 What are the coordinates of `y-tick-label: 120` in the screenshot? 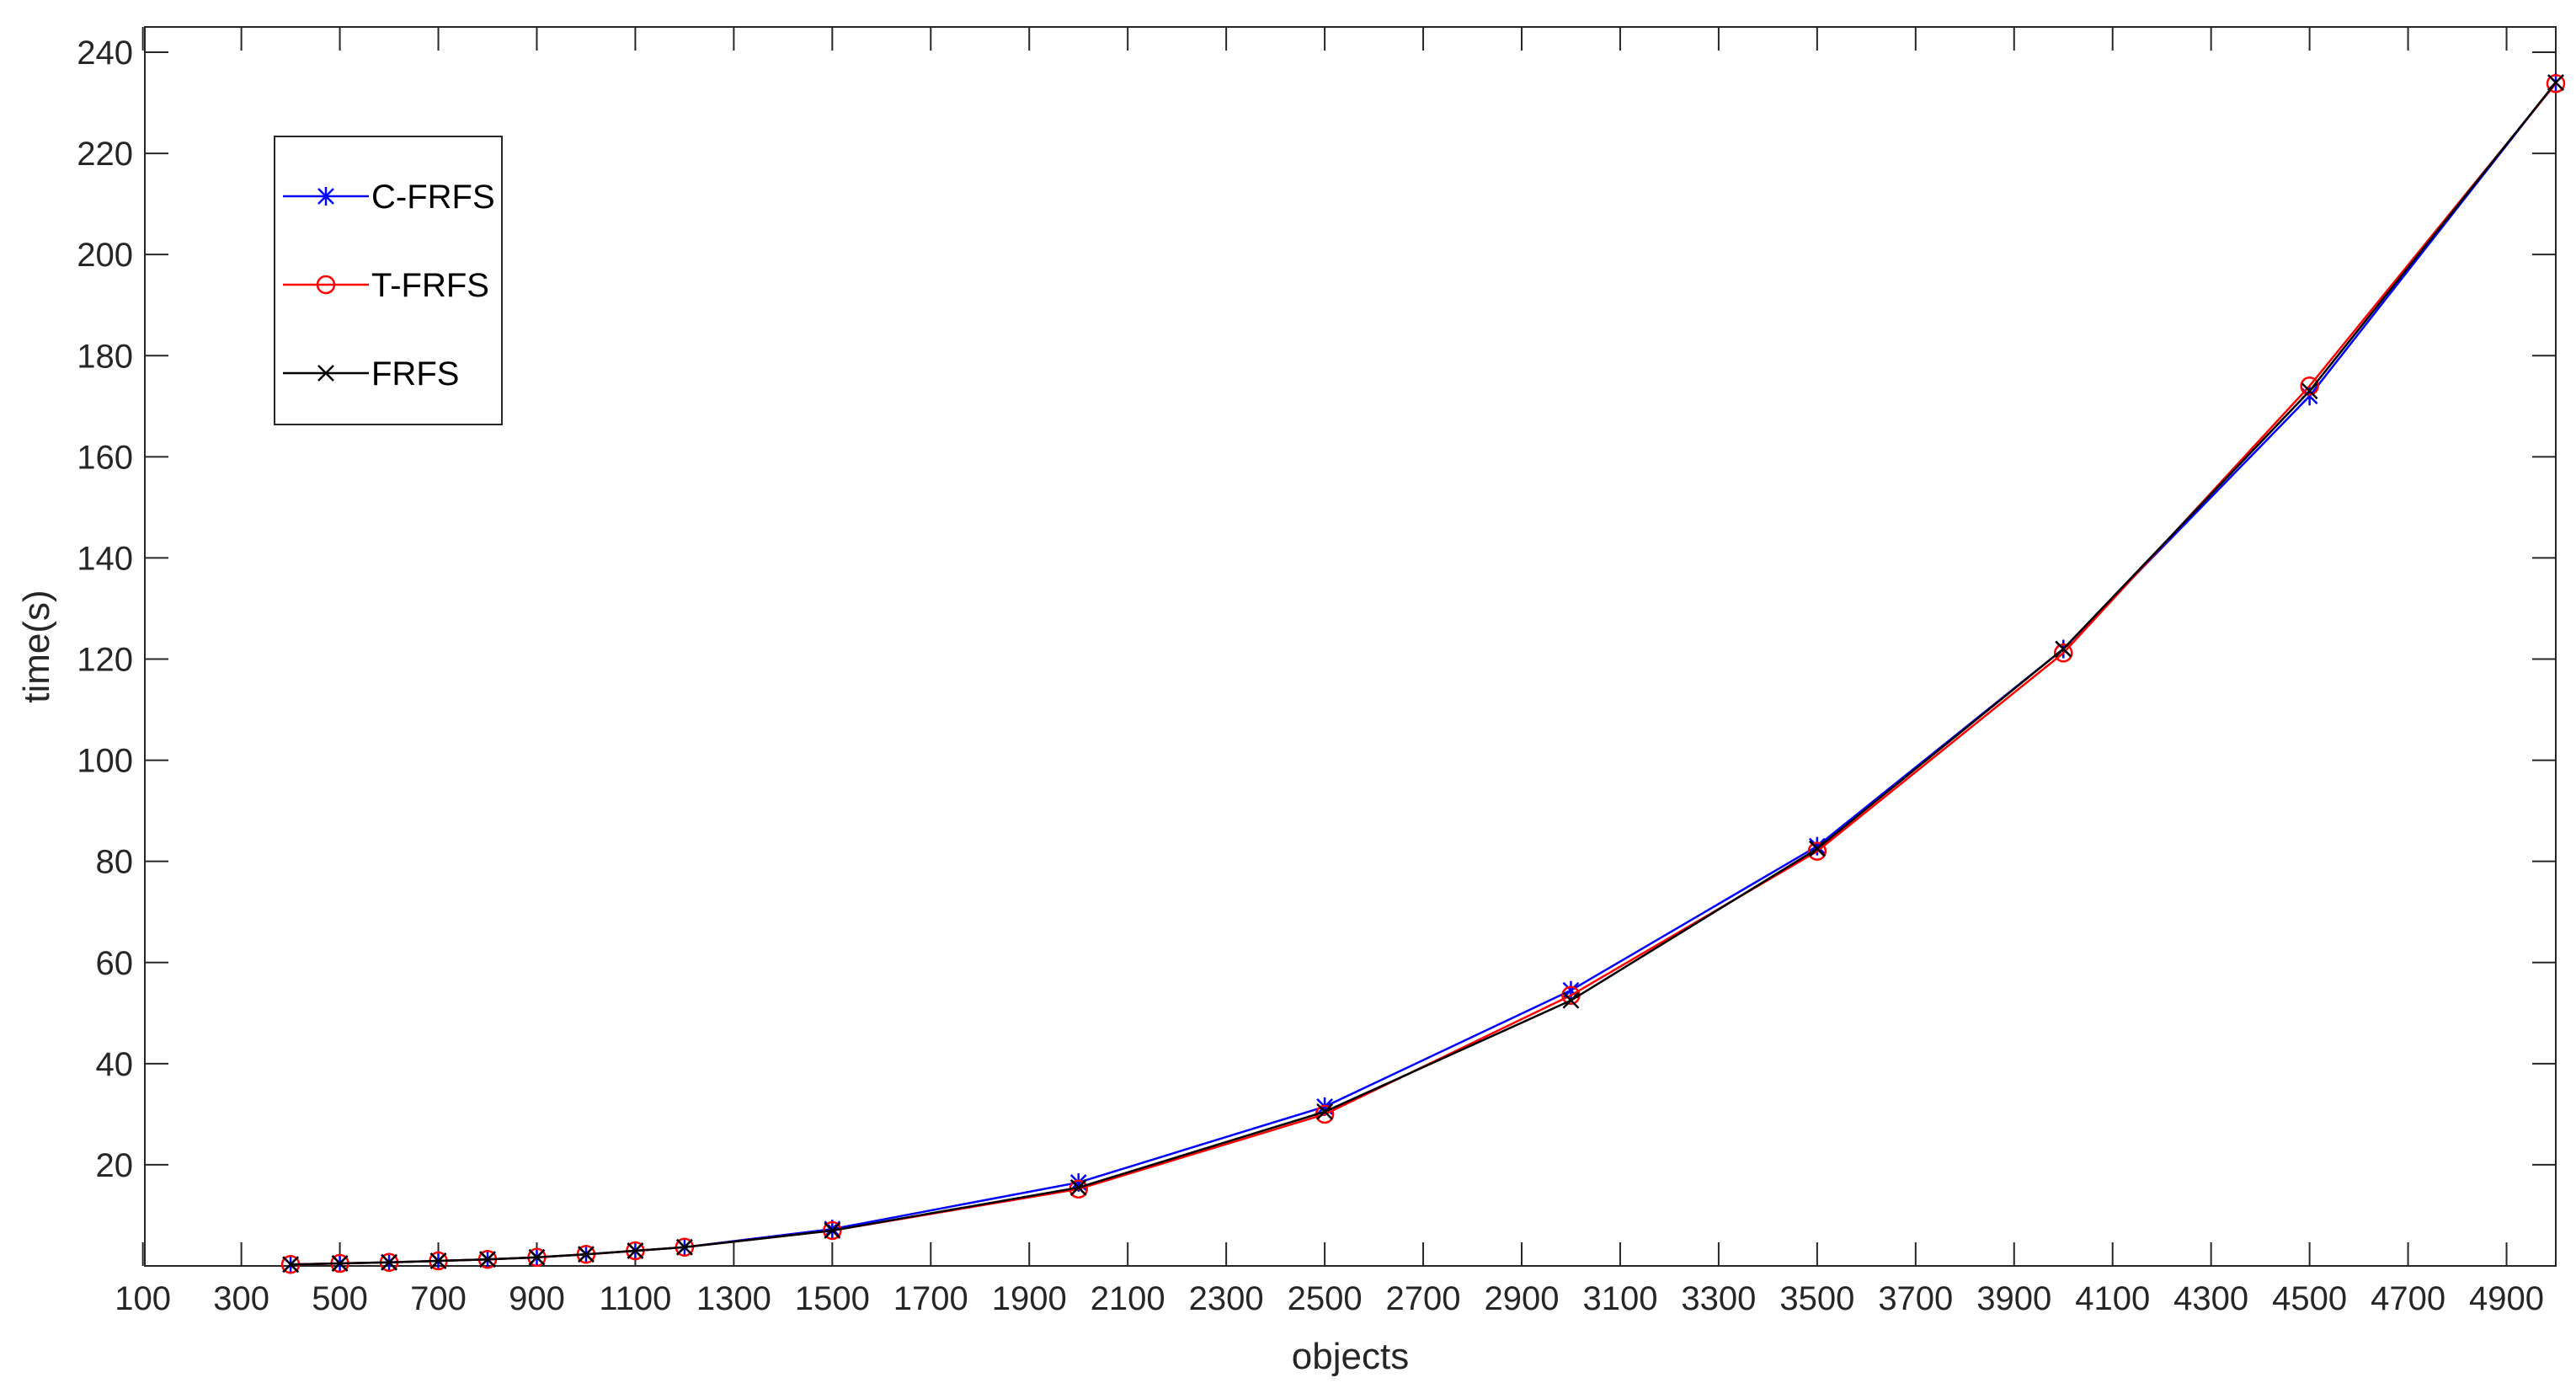 It's located at (105, 660).